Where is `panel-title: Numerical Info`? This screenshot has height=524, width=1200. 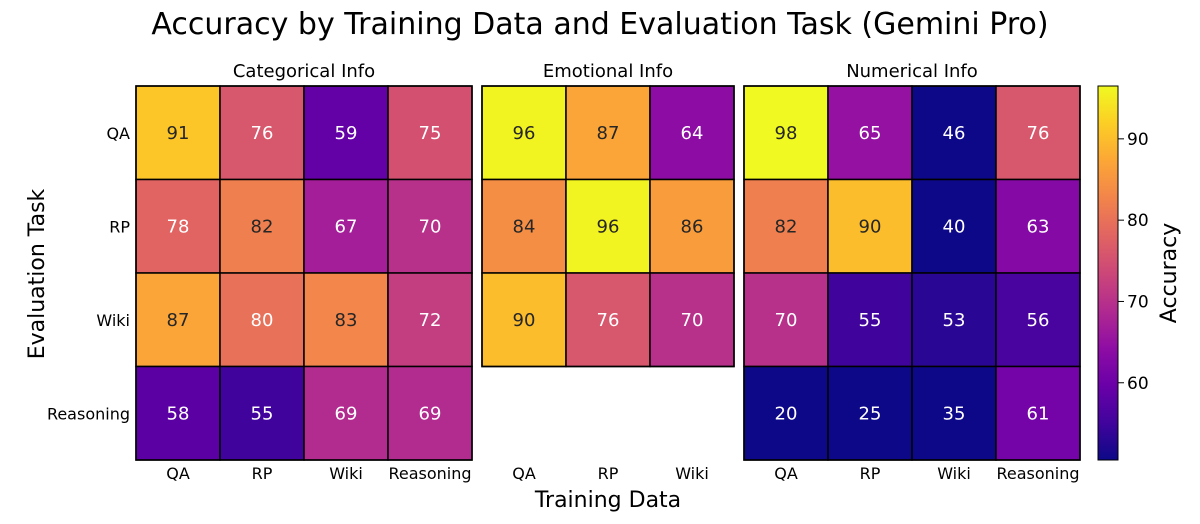
panel-title: Numerical Info is located at coordinates (912, 71).